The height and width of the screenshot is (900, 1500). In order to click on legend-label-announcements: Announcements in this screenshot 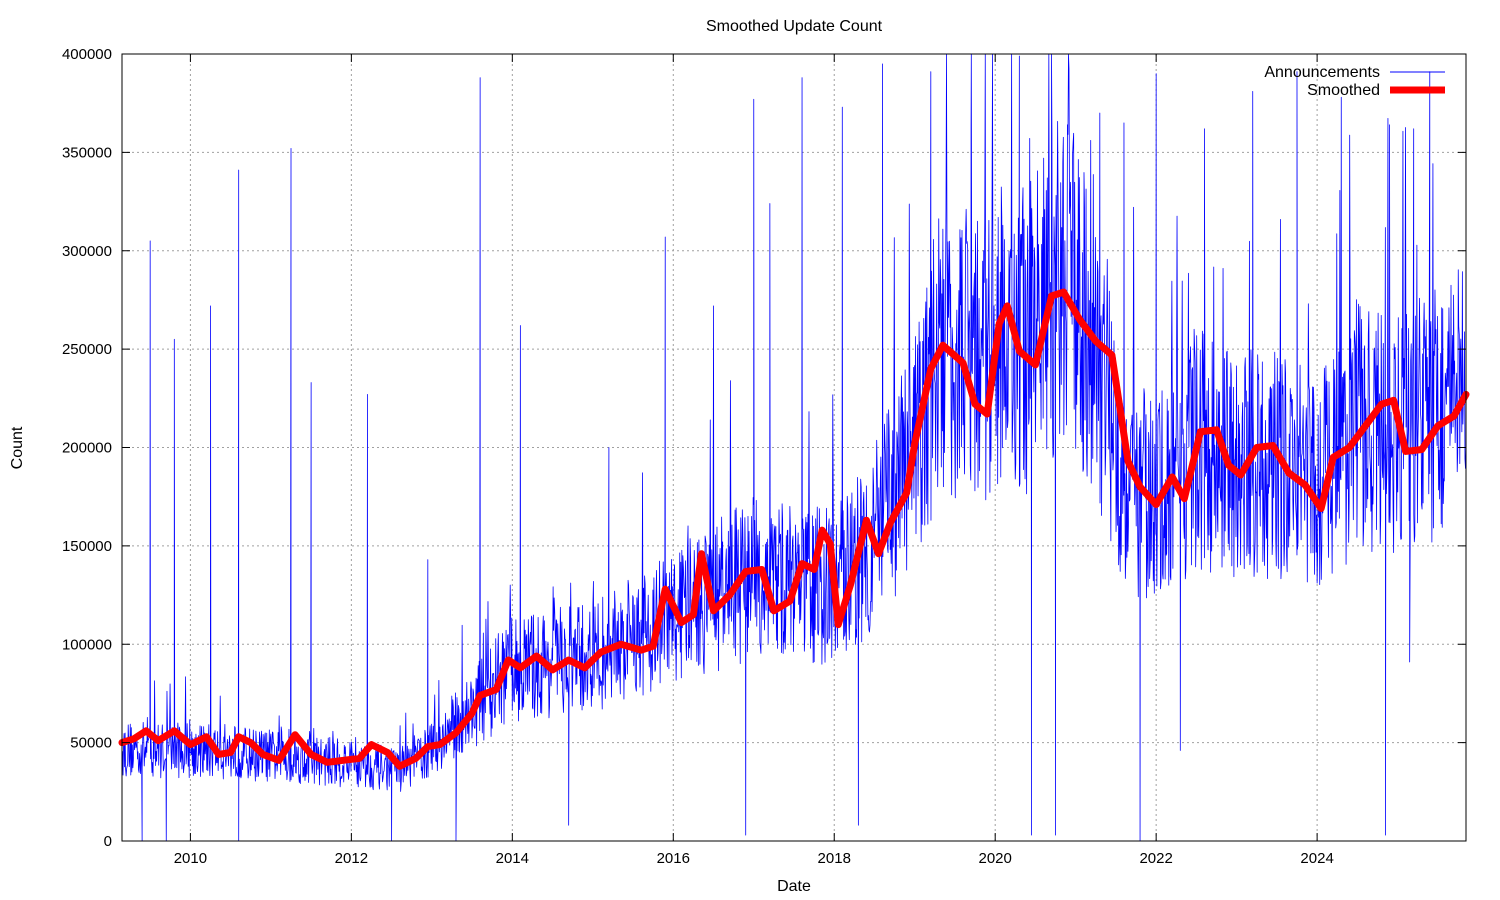, I will do `click(1322, 72)`.